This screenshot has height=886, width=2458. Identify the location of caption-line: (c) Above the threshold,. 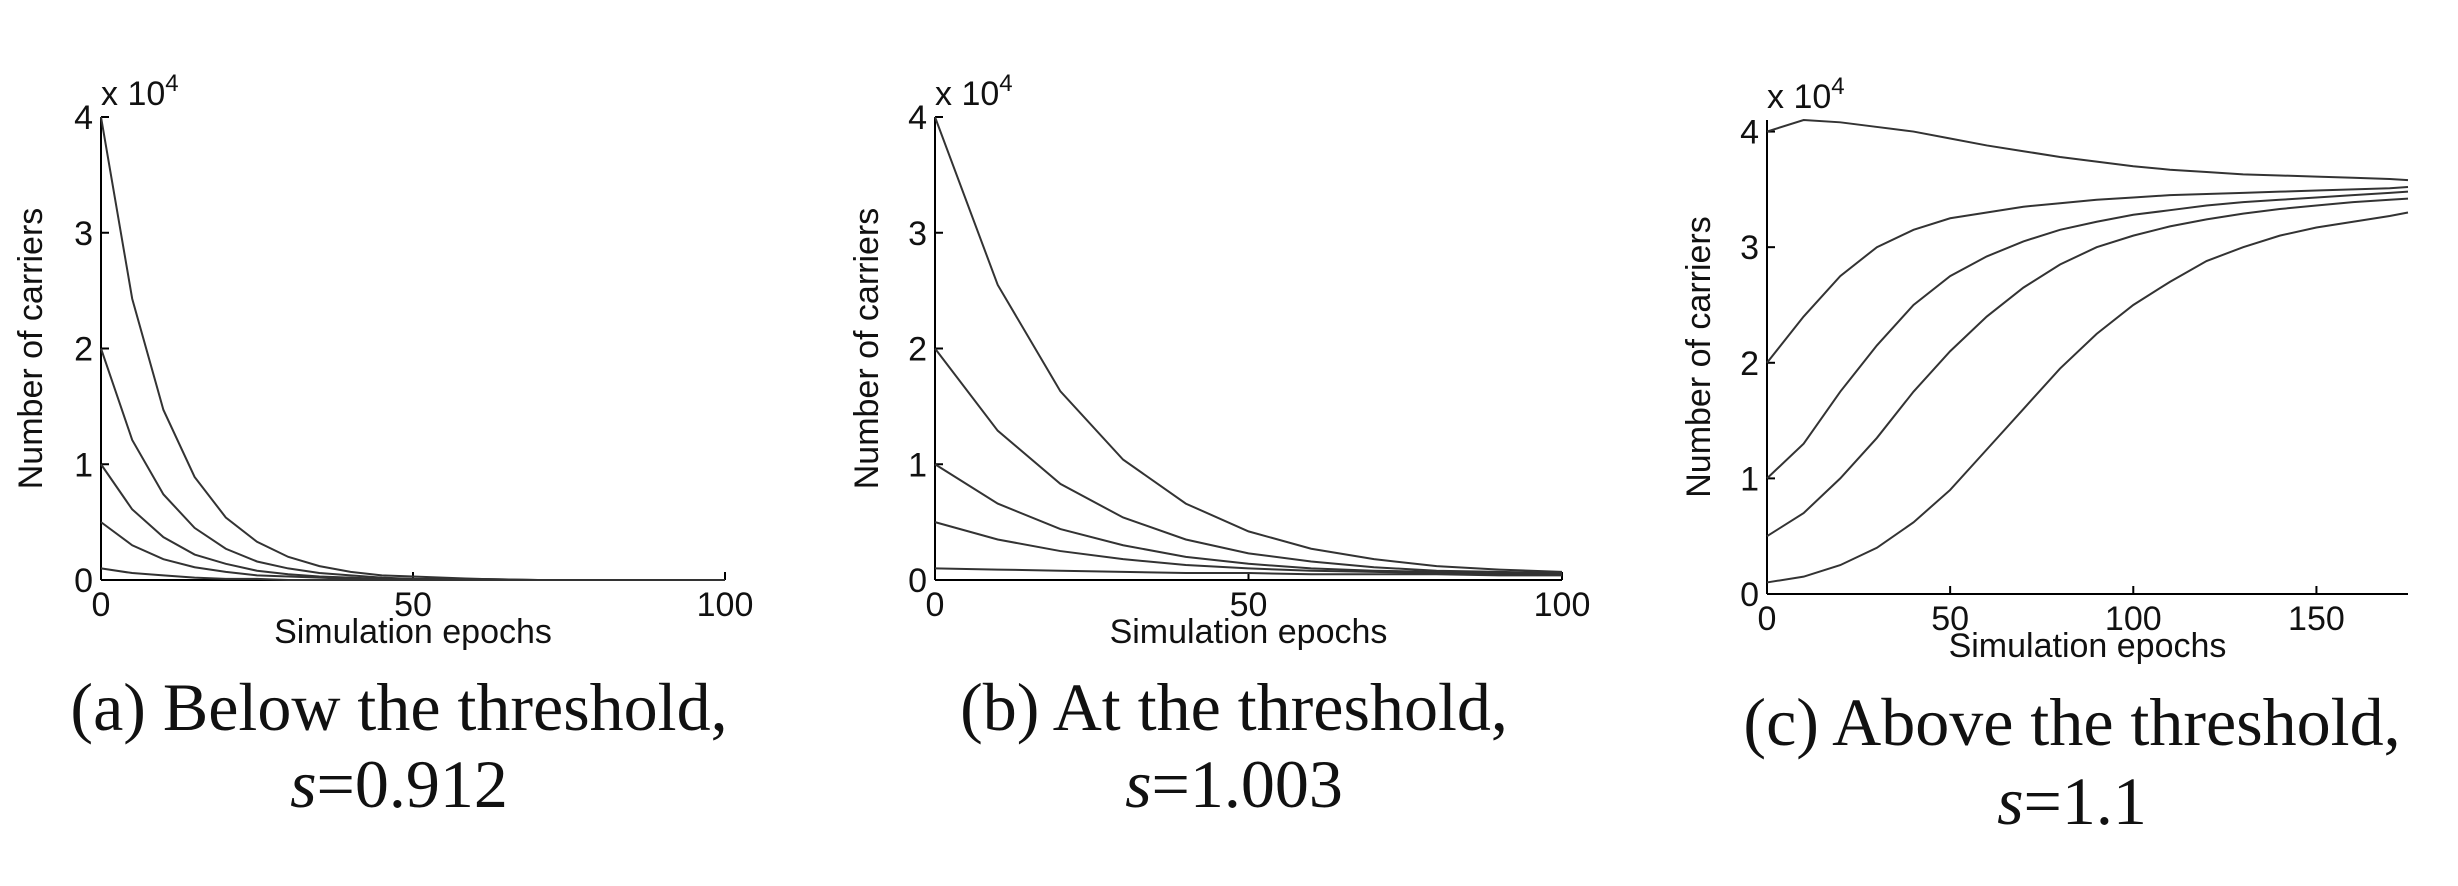
(2071, 722).